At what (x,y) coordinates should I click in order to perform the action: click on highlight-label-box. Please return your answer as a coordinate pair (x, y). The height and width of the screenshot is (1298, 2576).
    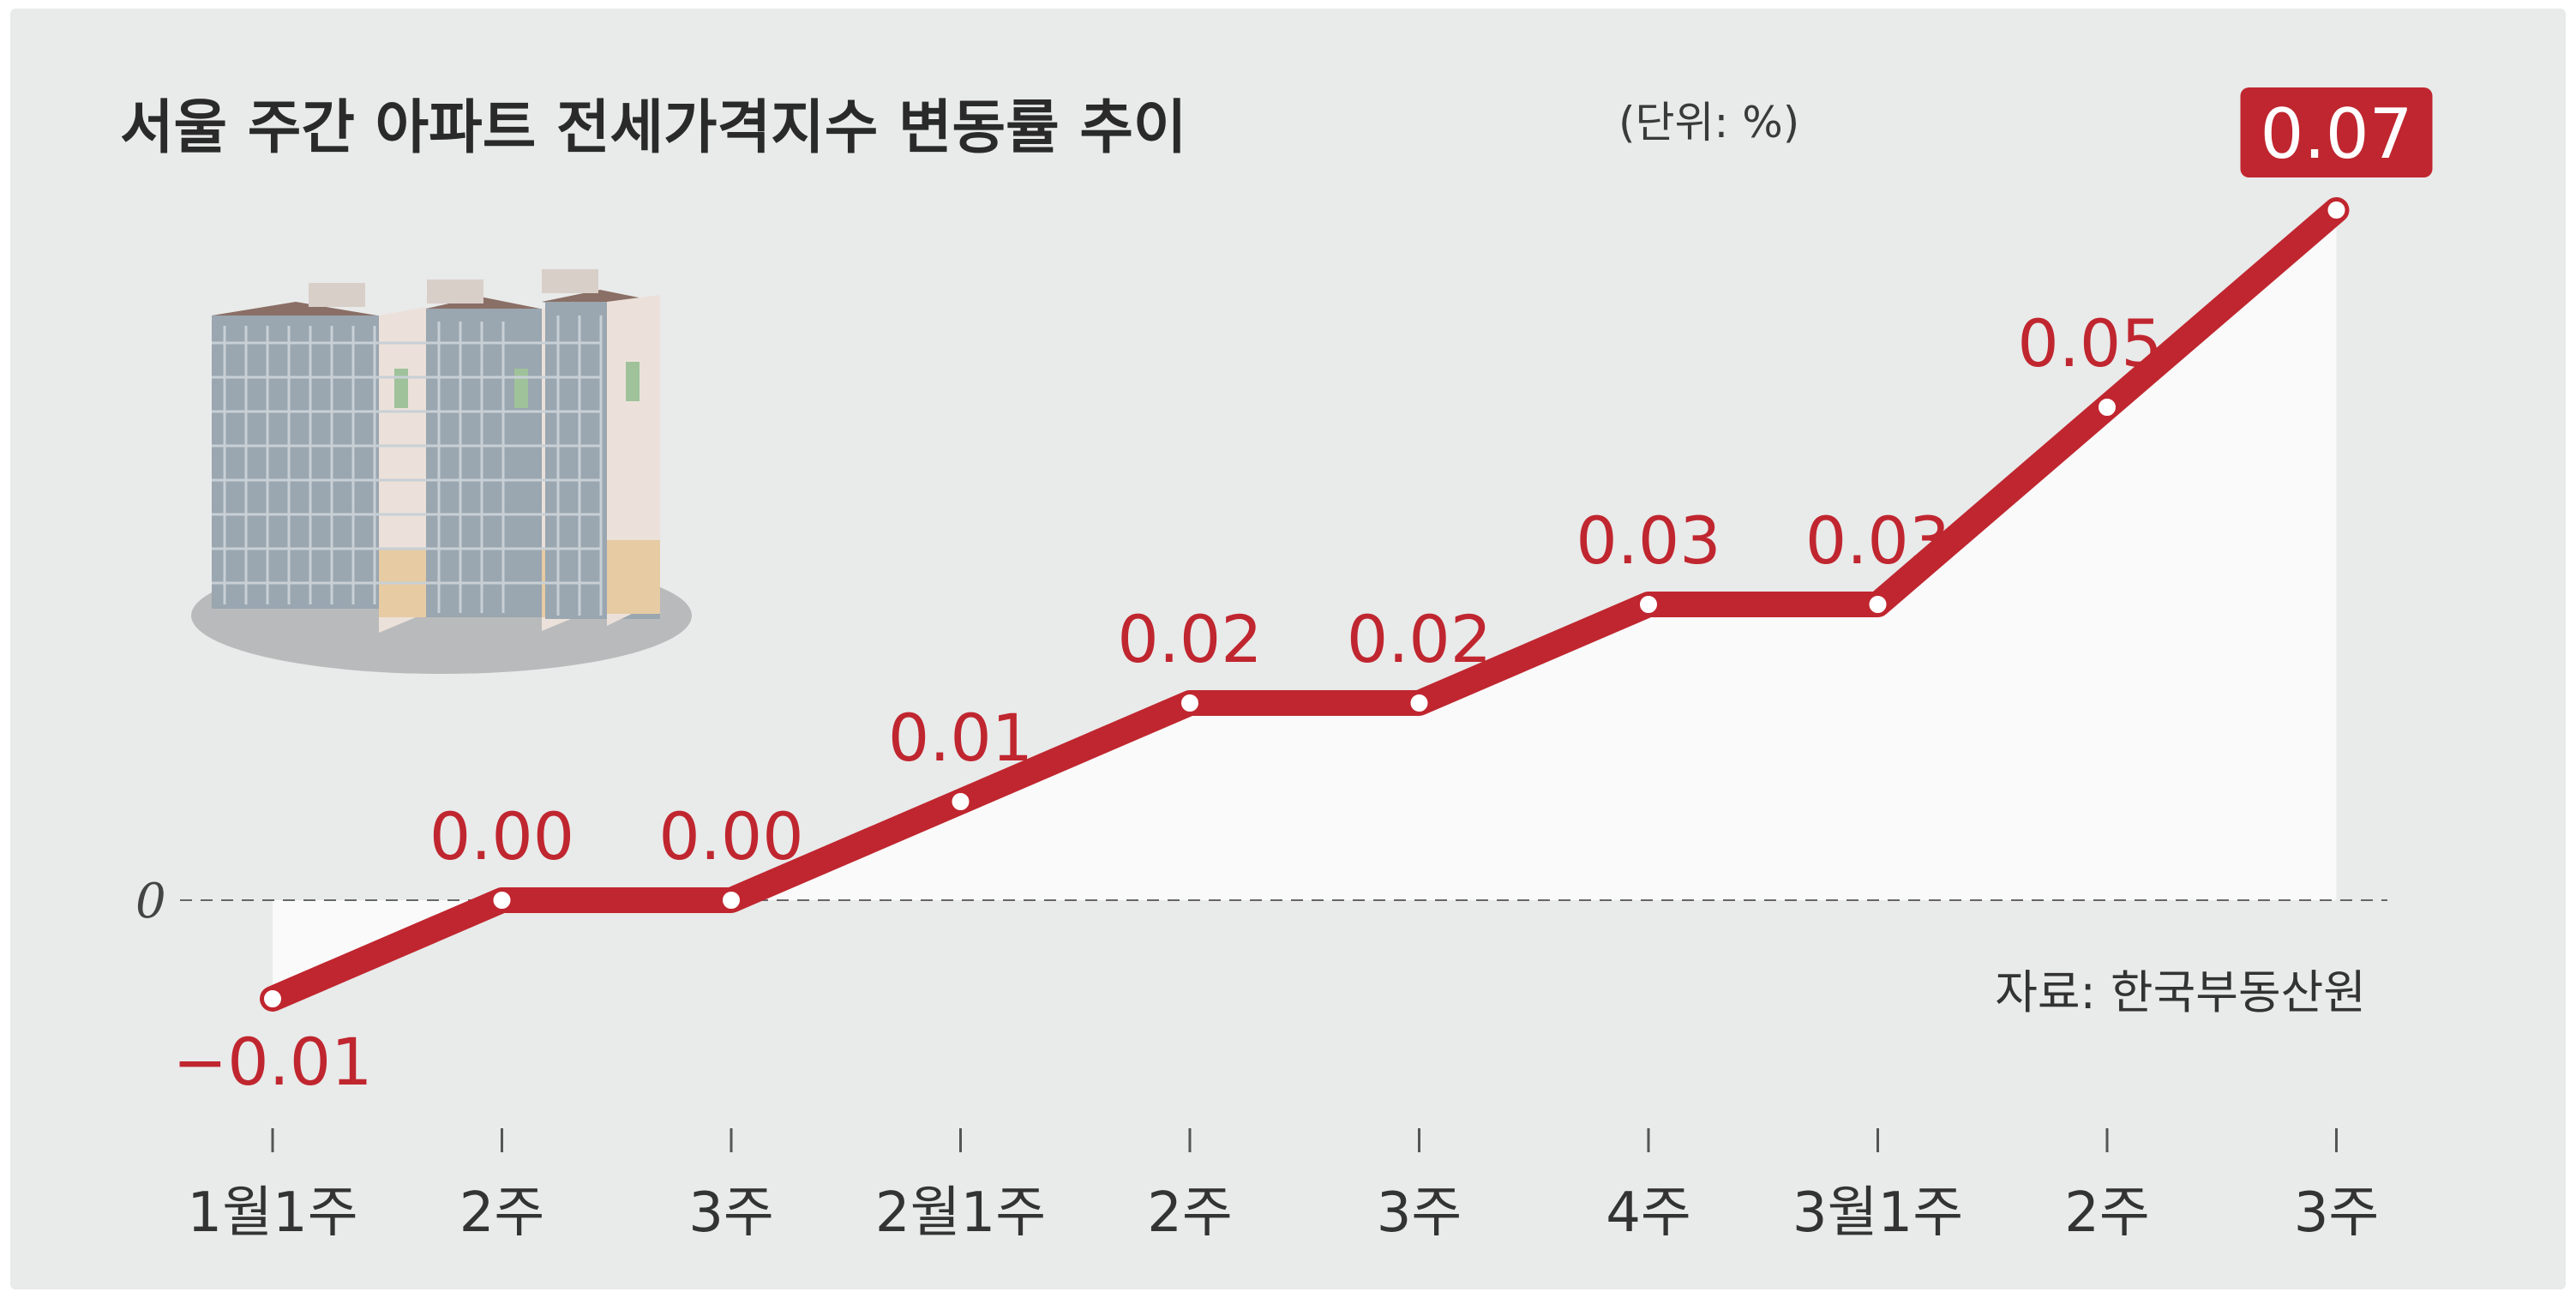
    Looking at the image, I should click on (2336, 132).